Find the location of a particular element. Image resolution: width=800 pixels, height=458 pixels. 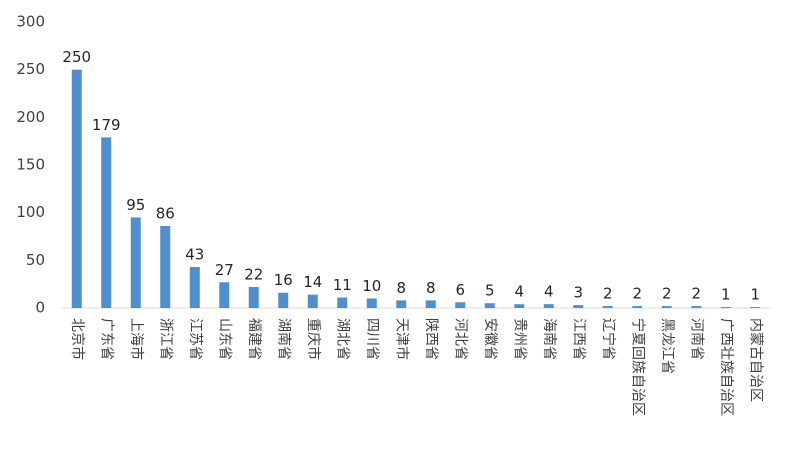

x-tick-label: 四川省 is located at coordinates (372, 339).